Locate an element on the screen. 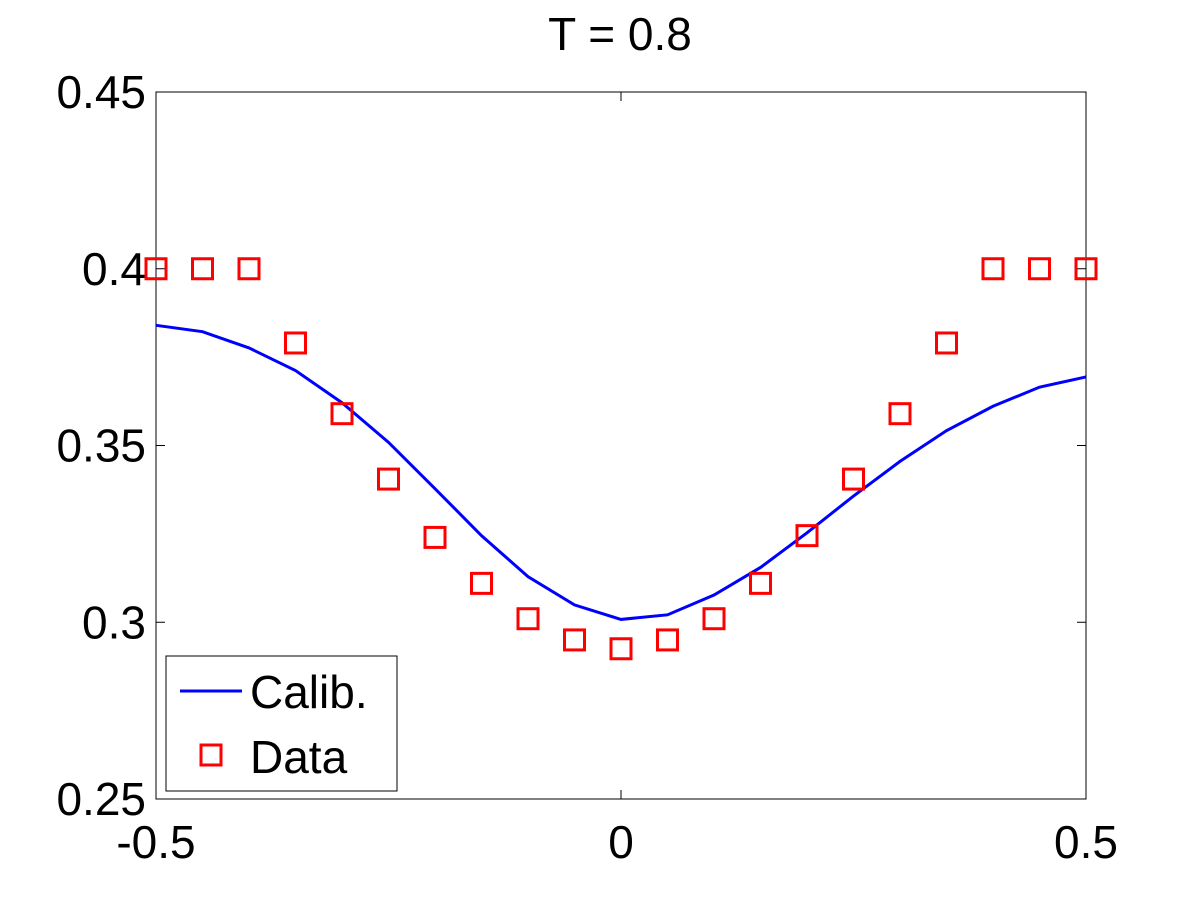 The height and width of the screenshot is (900, 1200). legend: Calib. Data is located at coordinates (281, 723).